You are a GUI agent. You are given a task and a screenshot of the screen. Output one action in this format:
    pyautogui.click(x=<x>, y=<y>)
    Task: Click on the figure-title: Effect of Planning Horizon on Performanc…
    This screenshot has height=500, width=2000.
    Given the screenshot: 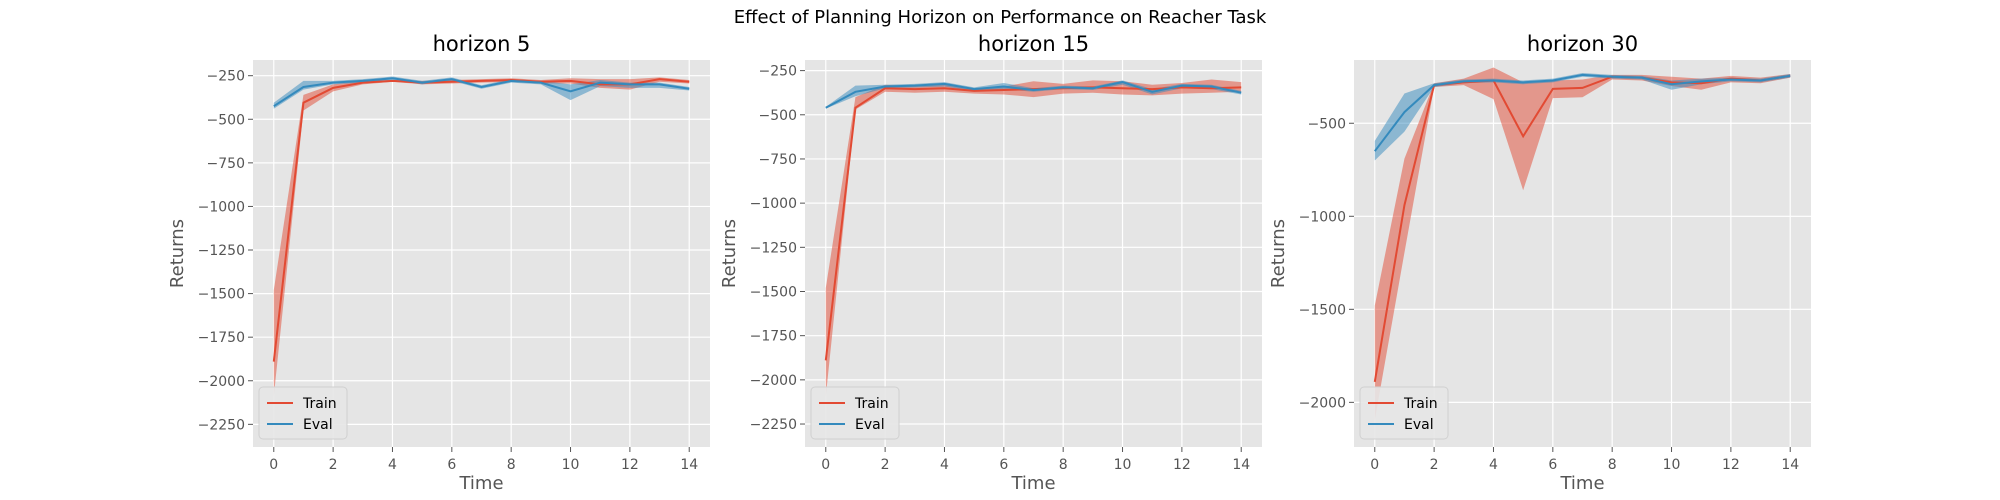 What is the action you would take?
    pyautogui.click(x=1000, y=17)
    